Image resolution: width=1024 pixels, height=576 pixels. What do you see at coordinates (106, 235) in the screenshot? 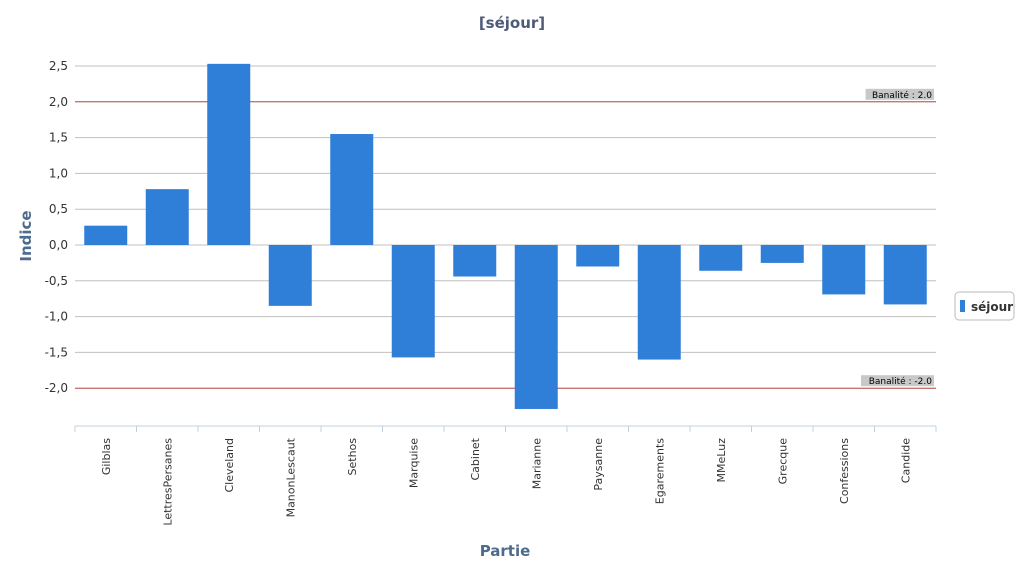
I see `bar-Gilblas` at bounding box center [106, 235].